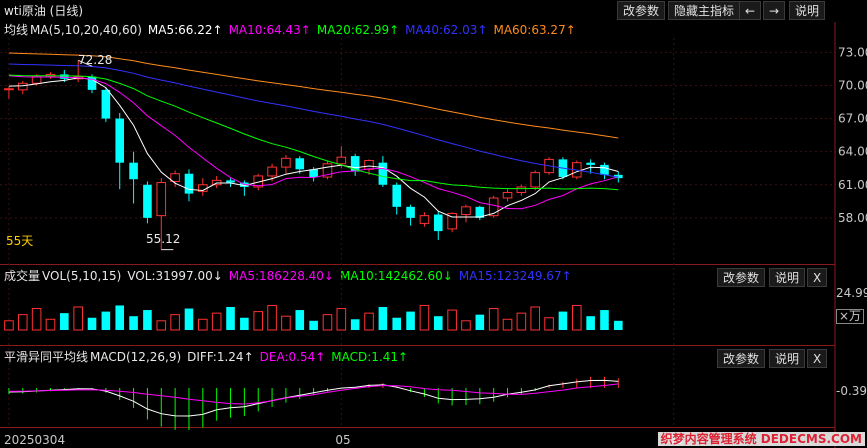 The image size is (867, 448). What do you see at coordinates (281, 276) in the screenshot?
I see `volume-ma5: MA5:186228.40↓` at bounding box center [281, 276].